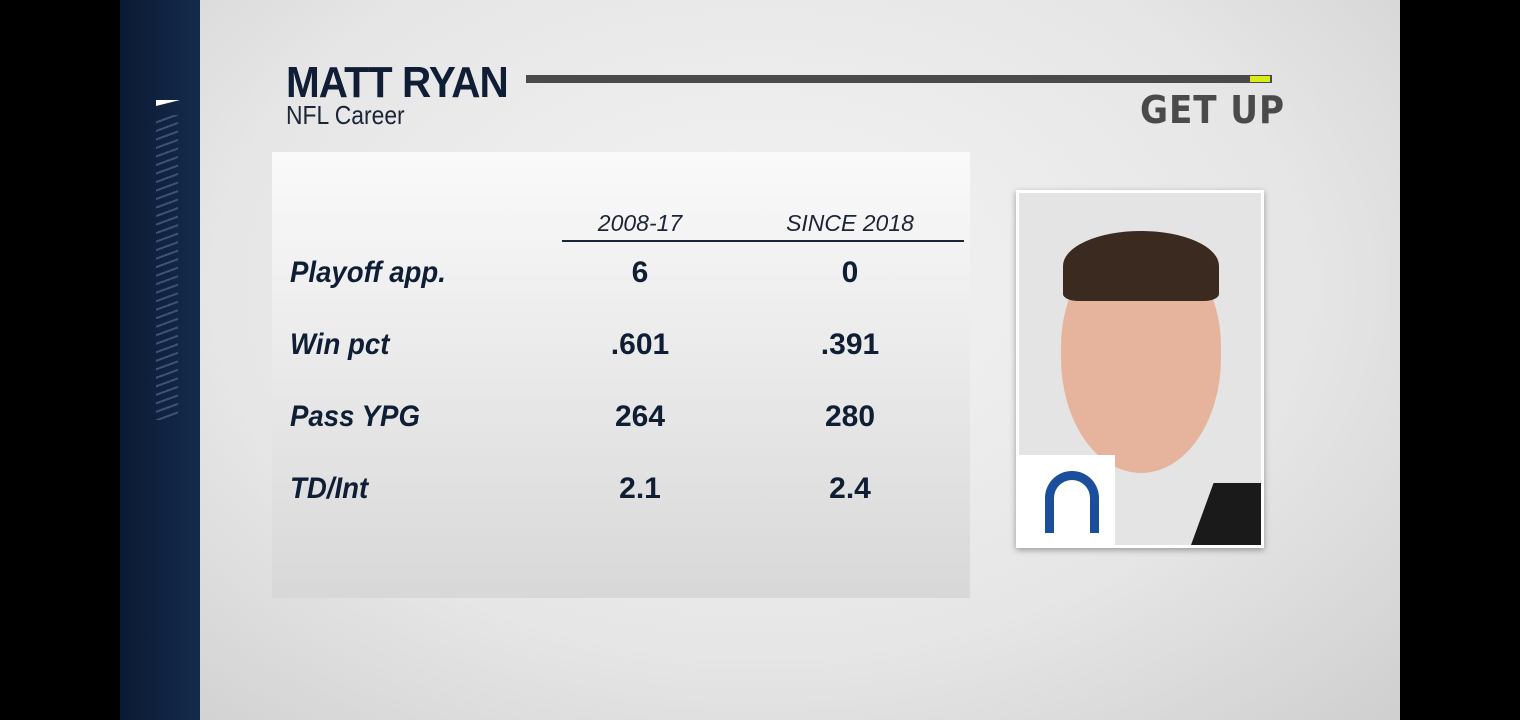  Describe the element at coordinates (640, 223) in the screenshot. I see `column-header: 2008-17` at that location.